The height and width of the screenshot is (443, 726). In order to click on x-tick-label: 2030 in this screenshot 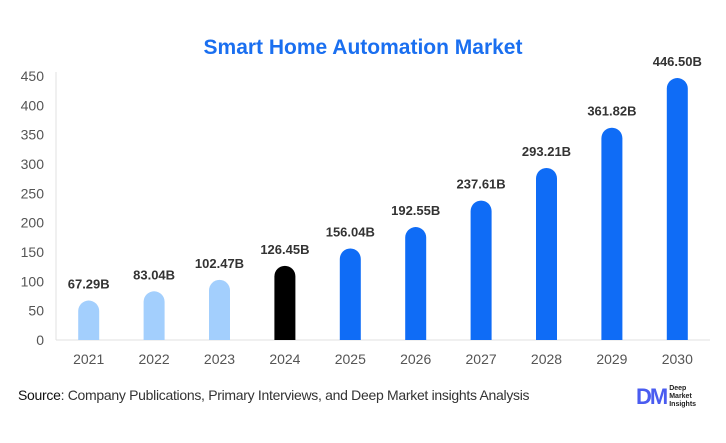, I will do `click(677, 359)`.